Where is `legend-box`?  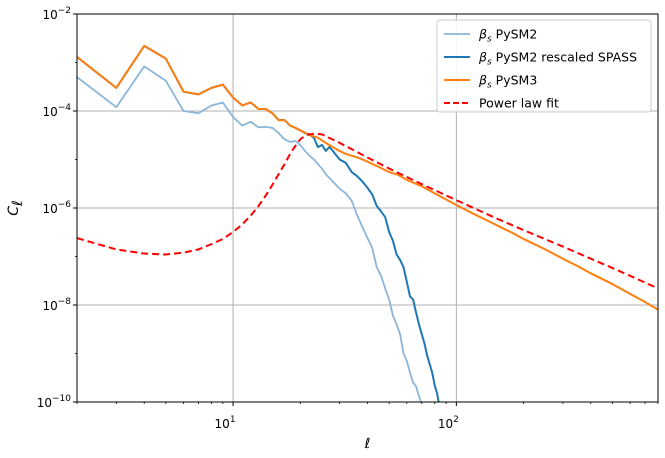
legend-box is located at coordinates (544, 66).